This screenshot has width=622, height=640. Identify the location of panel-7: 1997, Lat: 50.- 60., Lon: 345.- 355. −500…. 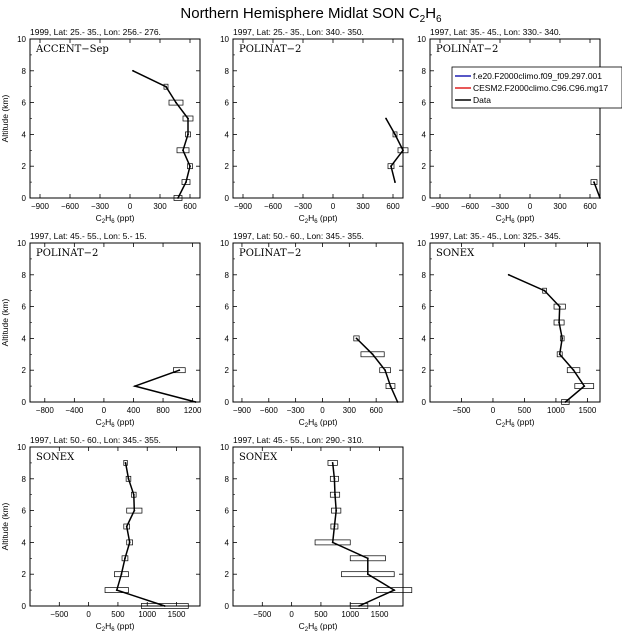
(100, 534).